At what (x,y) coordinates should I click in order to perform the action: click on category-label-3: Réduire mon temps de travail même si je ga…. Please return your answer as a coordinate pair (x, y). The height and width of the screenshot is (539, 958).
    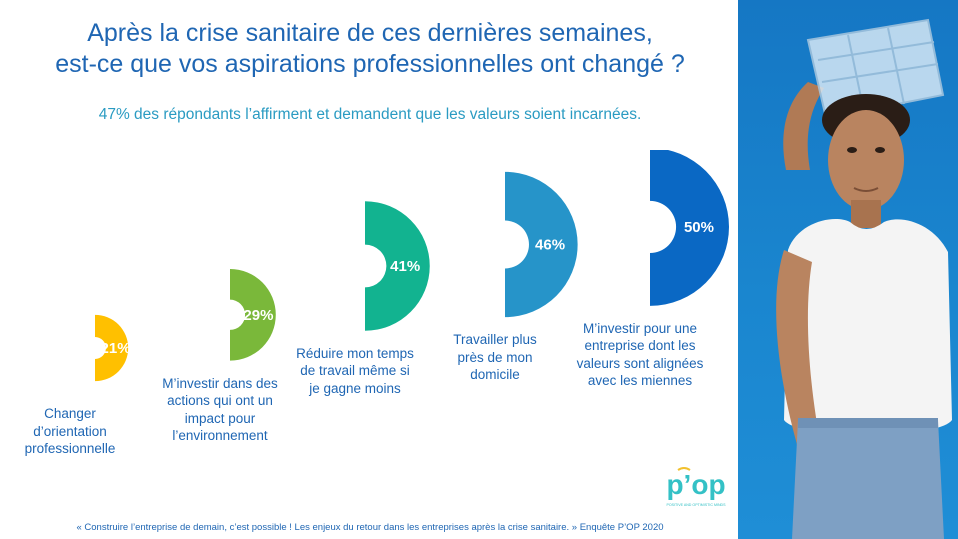
    Looking at the image, I should click on (355, 370).